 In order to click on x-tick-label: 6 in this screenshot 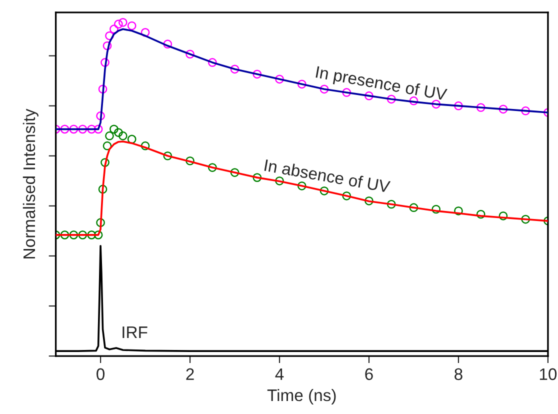, I will do `click(369, 374)`.